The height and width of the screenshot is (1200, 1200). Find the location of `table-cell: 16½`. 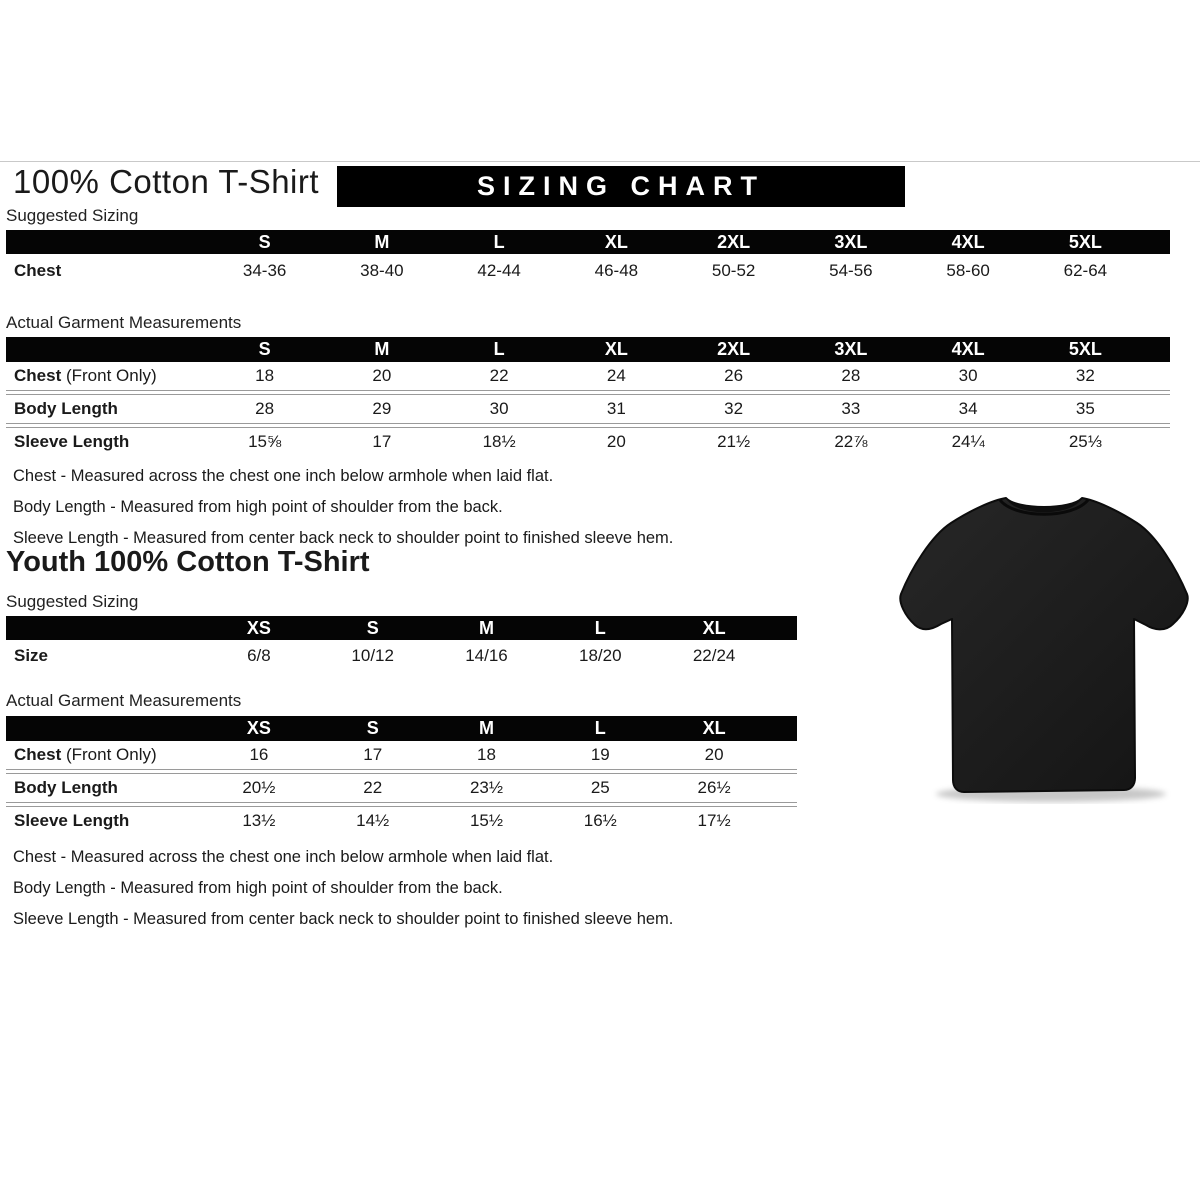

table-cell: 16½ is located at coordinates (600, 820).